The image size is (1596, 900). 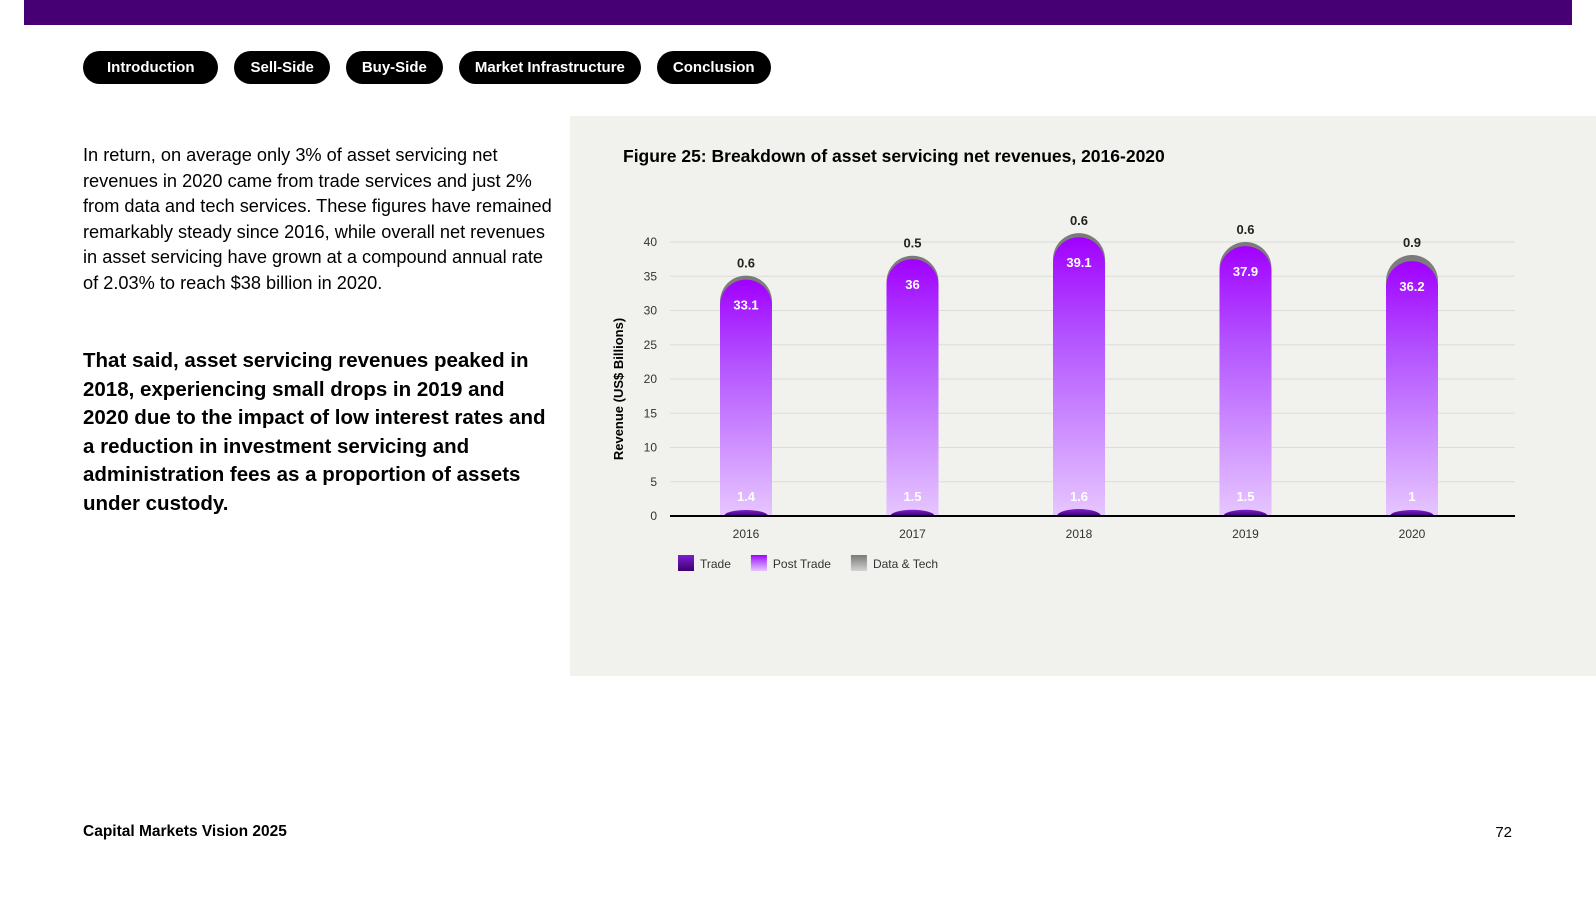 I want to click on legend: Trade Post Trade Data & Tech, so click(x=808, y=563).